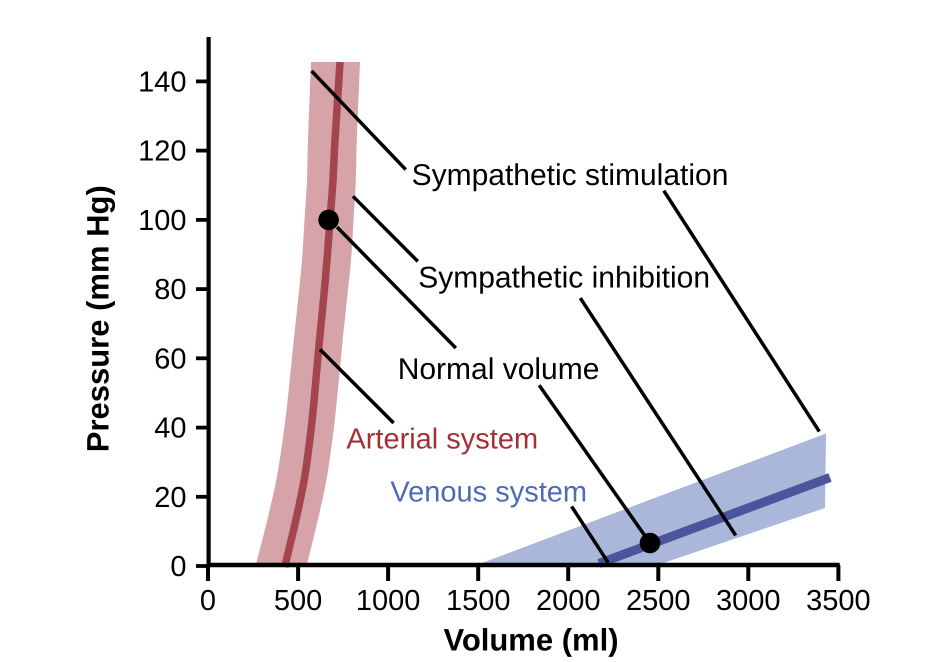 This screenshot has height=662, width=927. What do you see at coordinates (98, 318) in the screenshot?
I see `svg-text: Pressure (mm Hg)` at bounding box center [98, 318].